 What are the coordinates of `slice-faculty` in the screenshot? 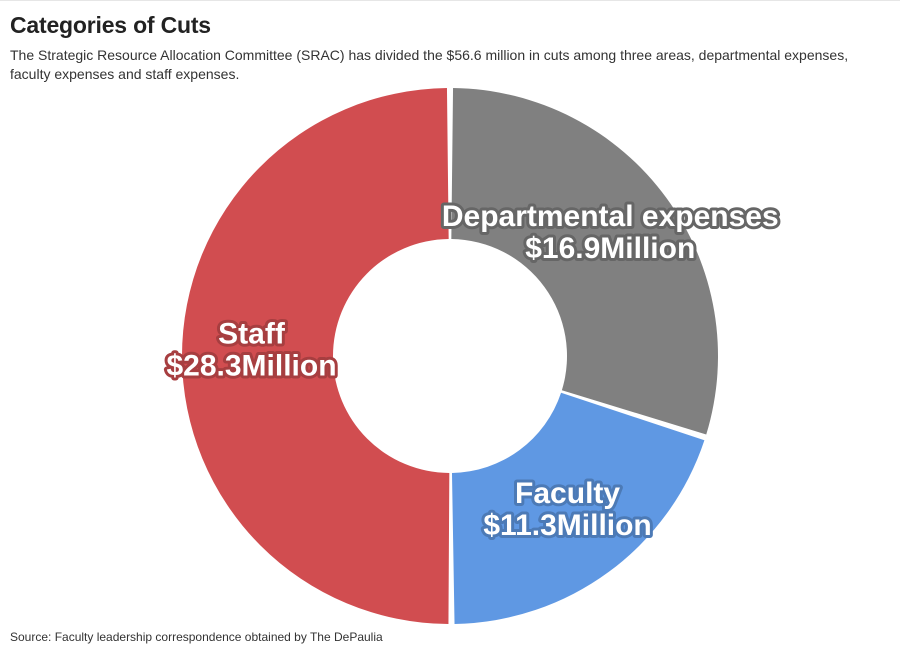 It's located at (578, 508).